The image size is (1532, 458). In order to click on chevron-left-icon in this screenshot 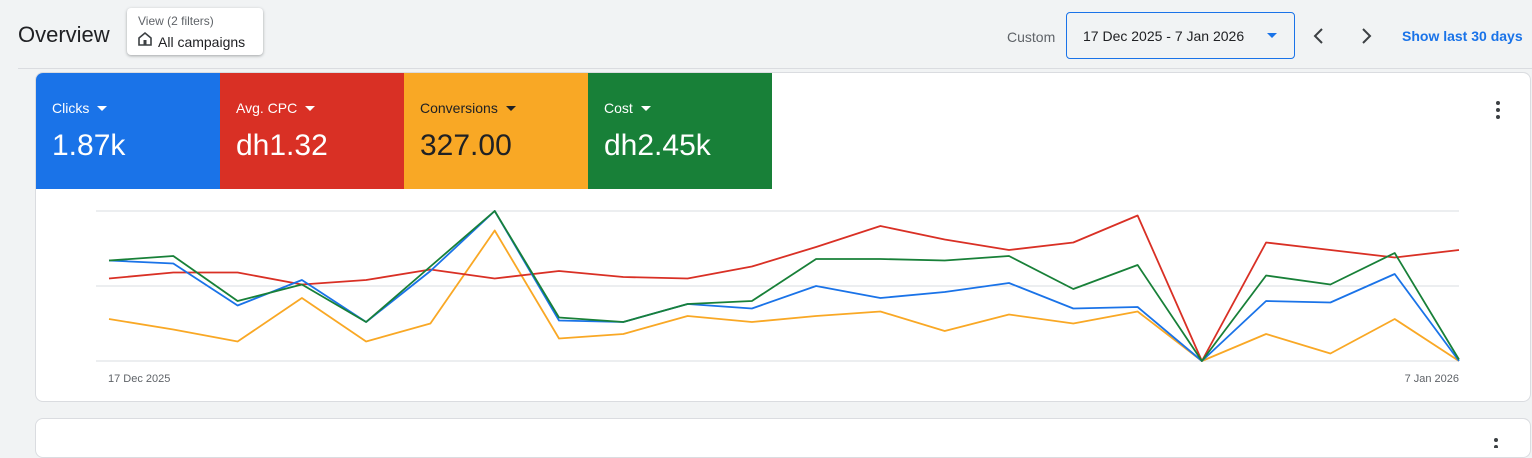, I will do `click(1318, 36)`.